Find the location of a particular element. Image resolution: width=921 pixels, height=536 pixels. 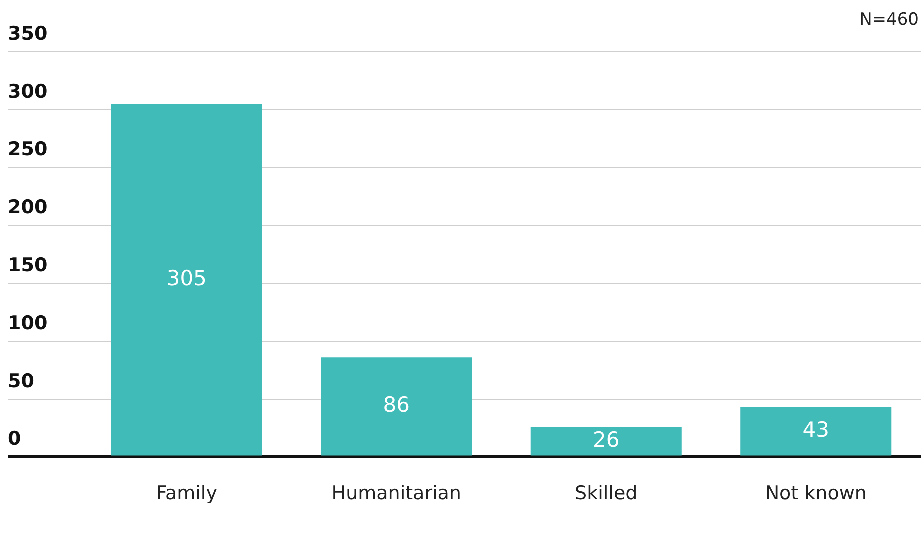

x-tick-label: Skilled is located at coordinates (606, 493).